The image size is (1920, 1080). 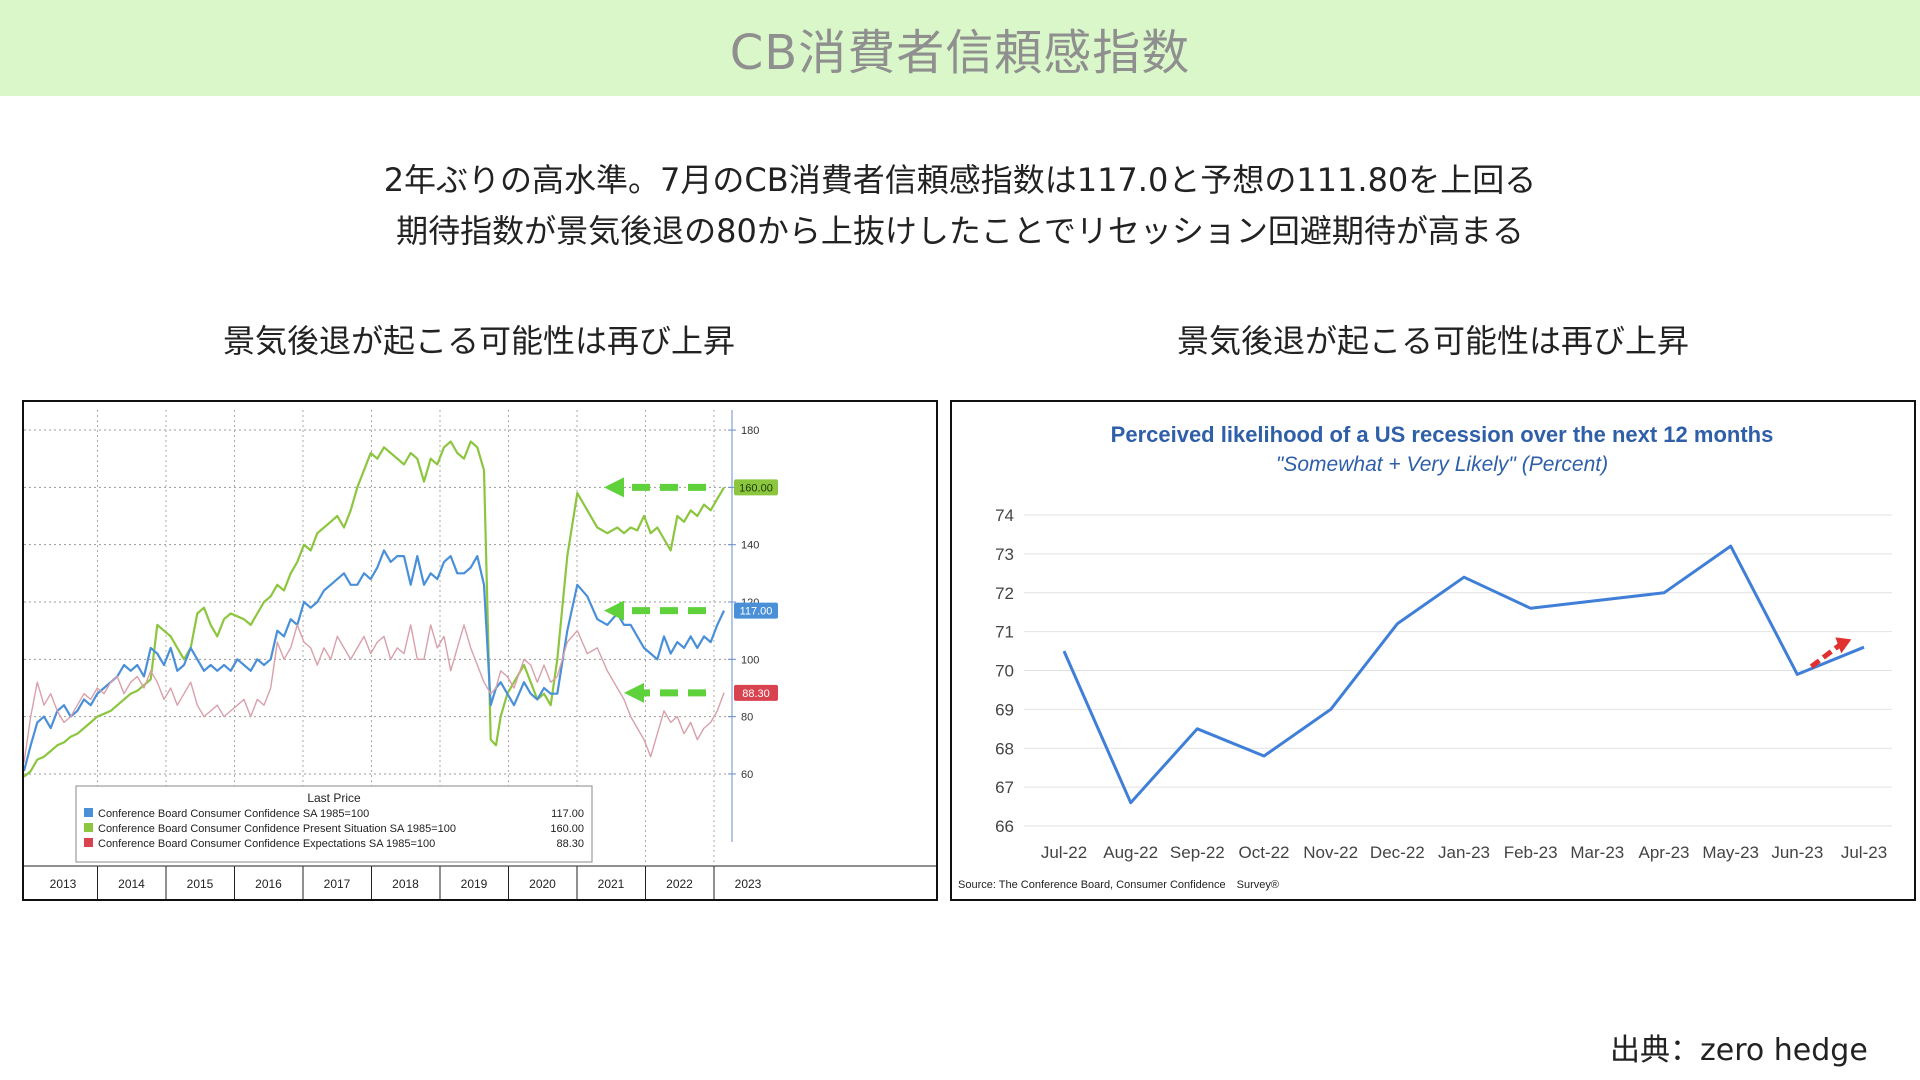 What do you see at coordinates (1004, 632) in the screenshot?
I see `y-tick-label: 71` at bounding box center [1004, 632].